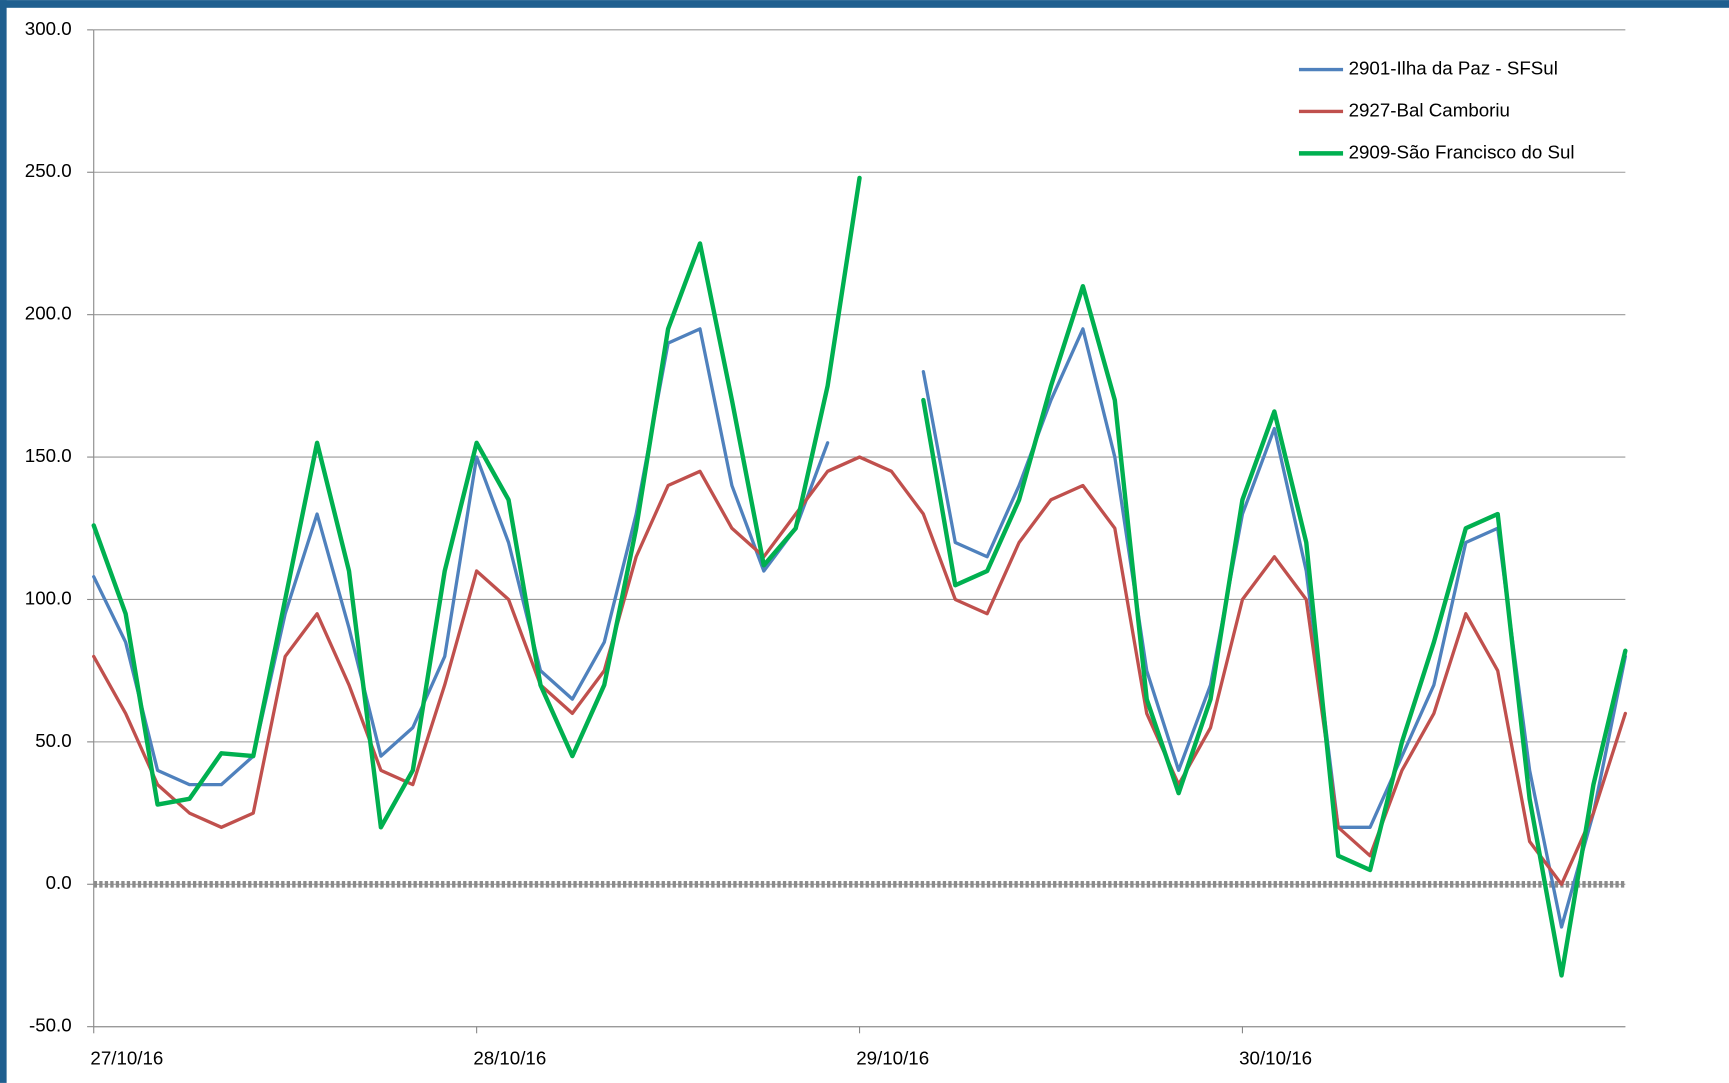  I want to click on y-tick-label: -50.0, so click(50, 1025).